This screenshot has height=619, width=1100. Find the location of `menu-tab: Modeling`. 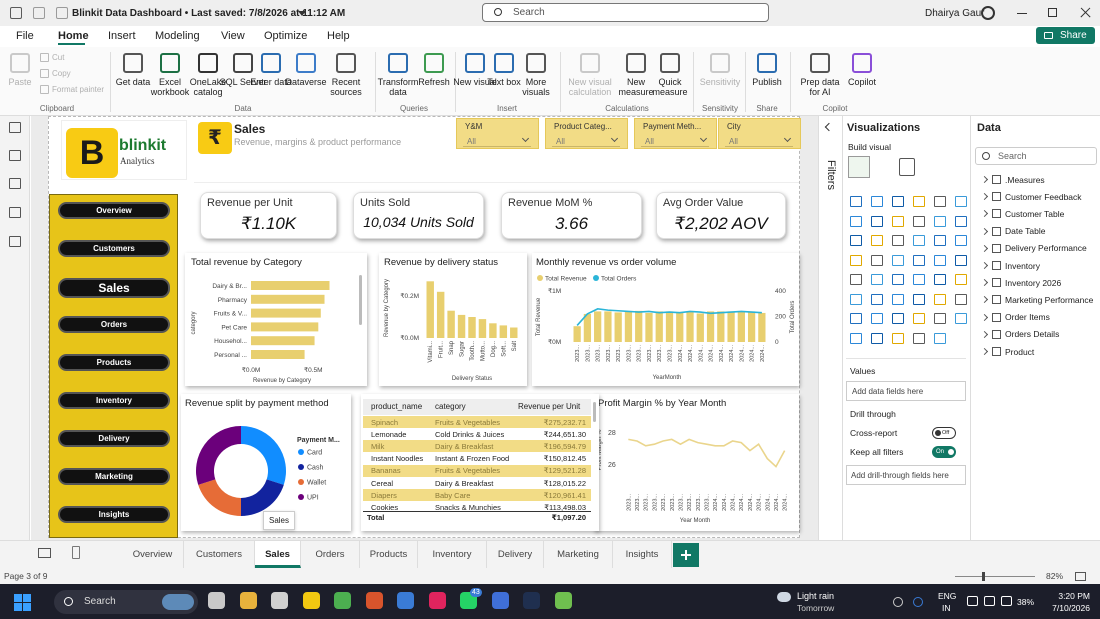

menu-tab: Modeling is located at coordinates (177, 36).